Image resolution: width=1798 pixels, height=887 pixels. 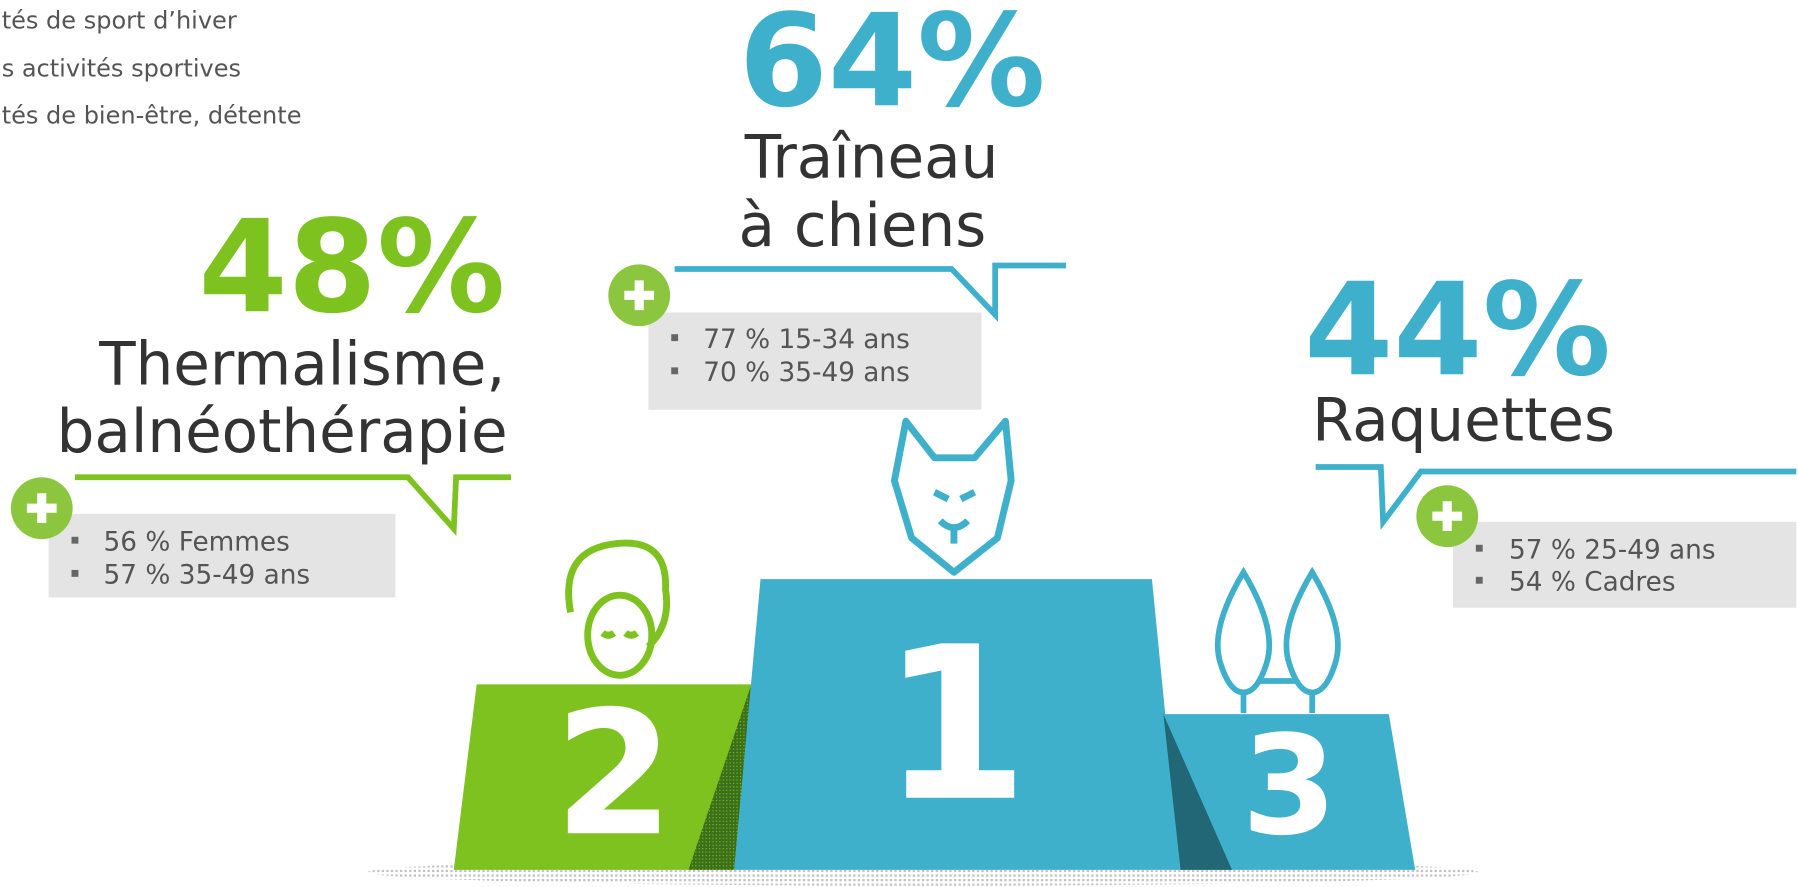 I want to click on detail: 77 % 15-34 ans, so click(x=806, y=340).